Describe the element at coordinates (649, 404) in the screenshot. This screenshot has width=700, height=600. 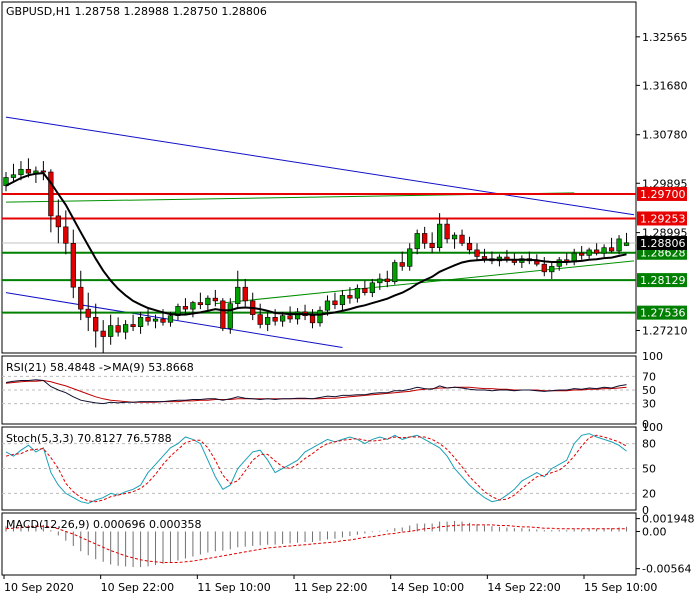
I see `rsi-tick-label: 30` at that location.